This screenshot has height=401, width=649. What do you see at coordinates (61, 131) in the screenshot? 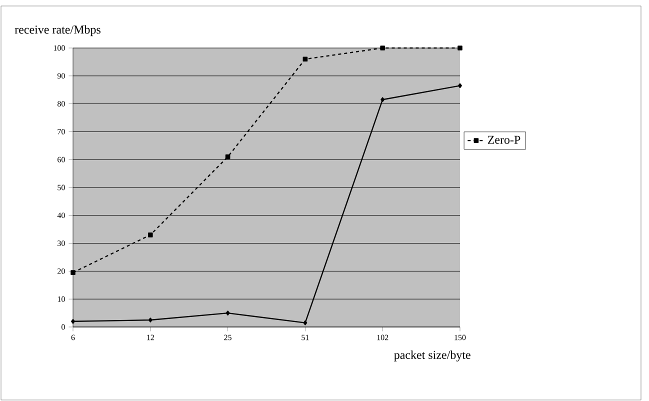
I see `y-tick-label: 70` at bounding box center [61, 131].